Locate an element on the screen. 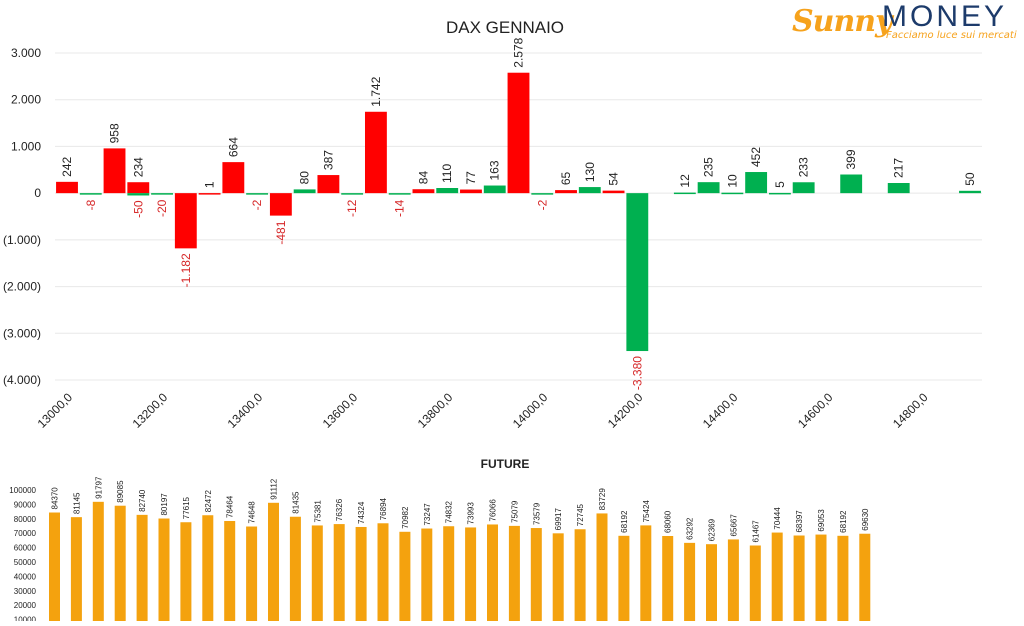 The height and width of the screenshot is (626, 1024). future-data-label: 91112 is located at coordinates (274, 489).